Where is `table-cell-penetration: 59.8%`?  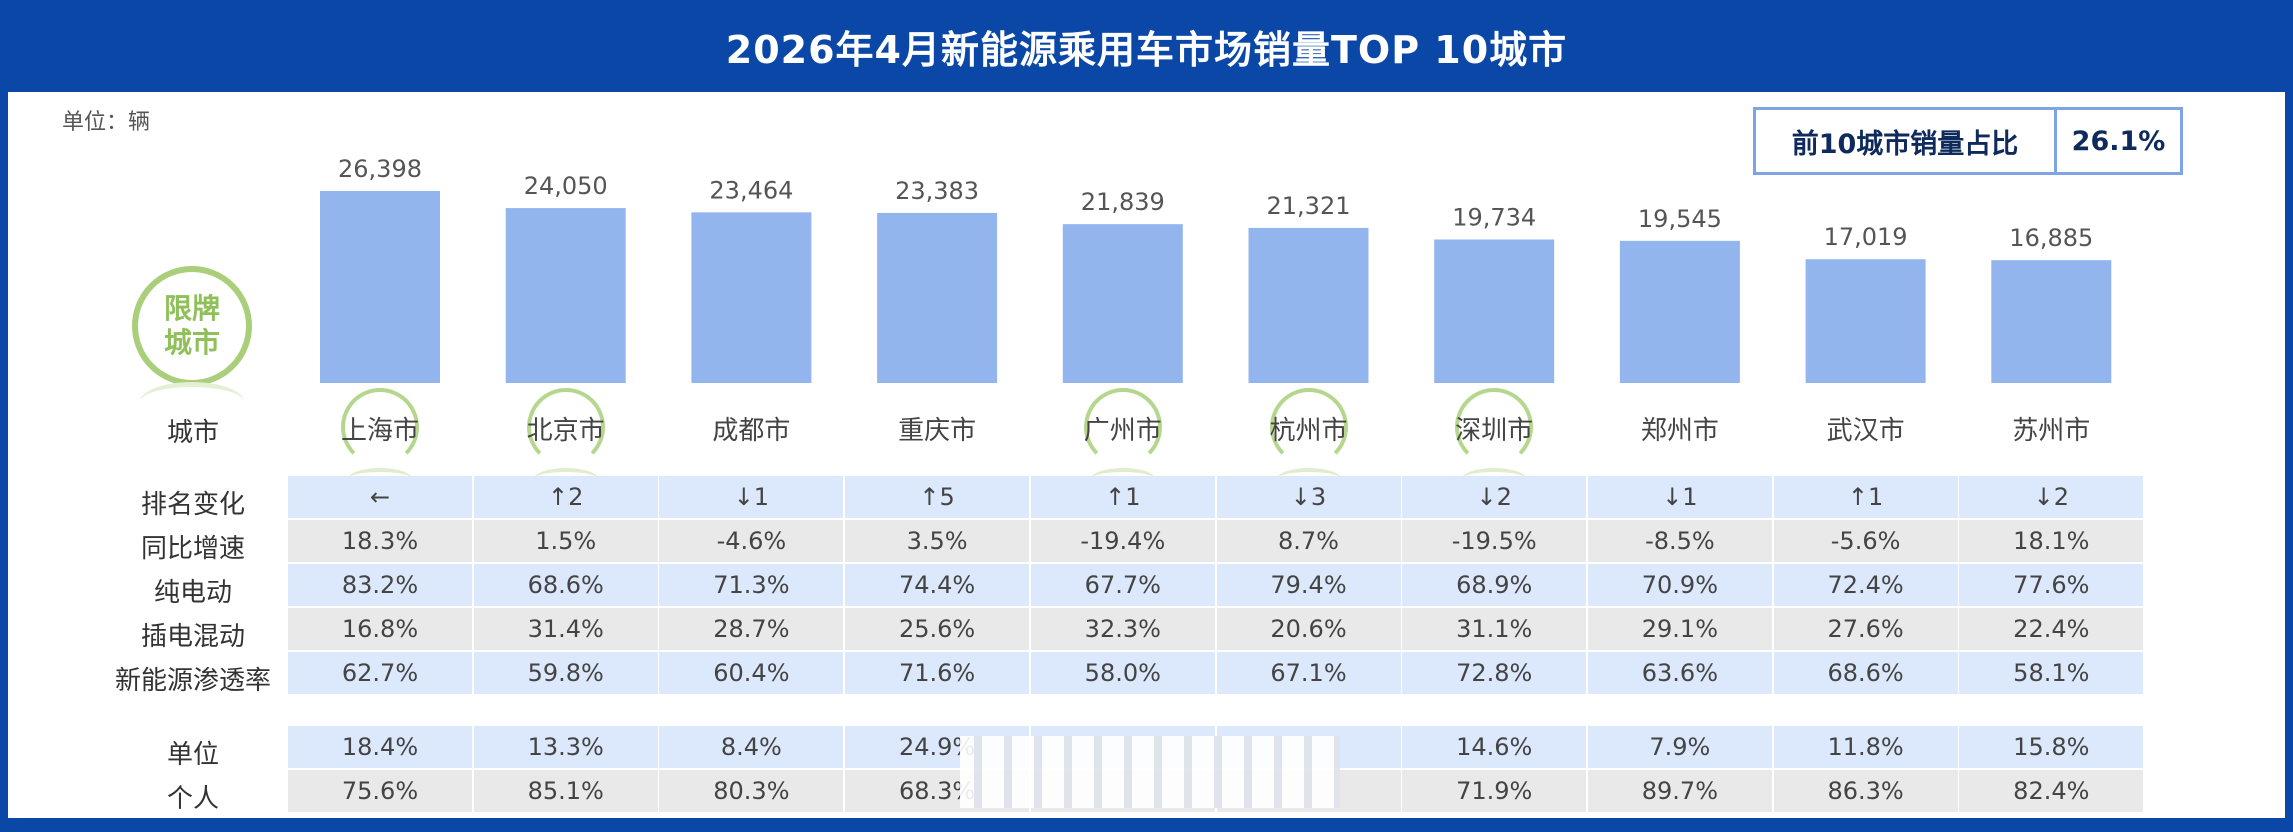
table-cell-penetration: 59.8% is located at coordinates (565, 673).